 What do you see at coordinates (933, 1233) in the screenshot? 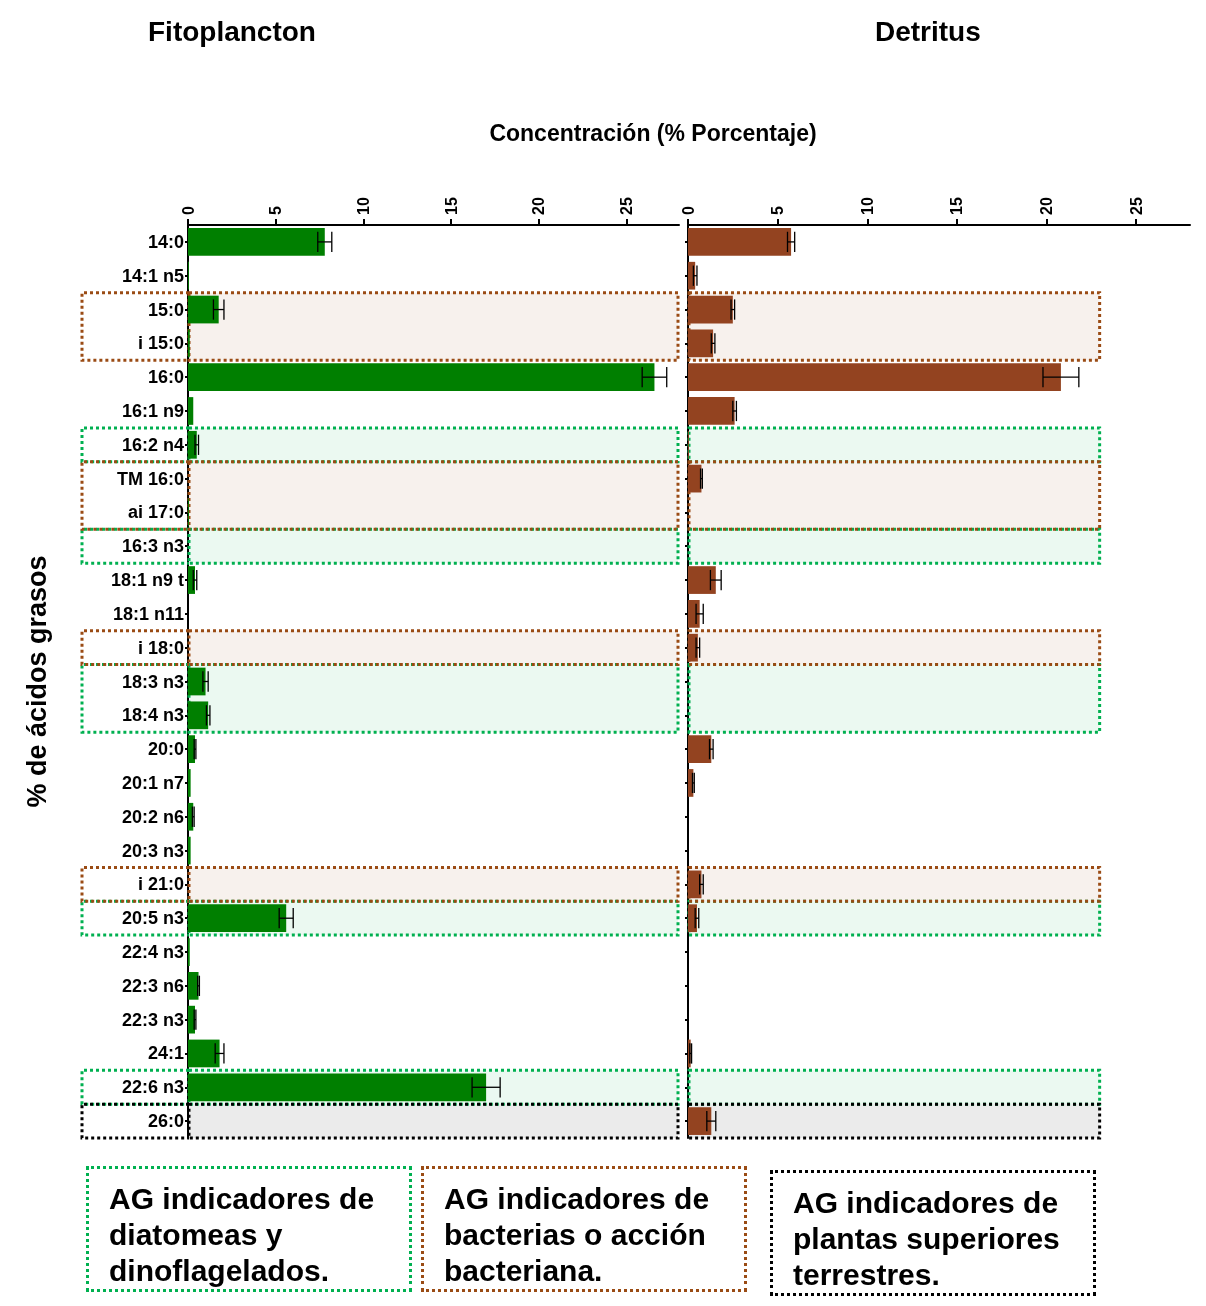
I see `text: AG indicadores de plantas superiores terrestres.` at bounding box center [933, 1233].